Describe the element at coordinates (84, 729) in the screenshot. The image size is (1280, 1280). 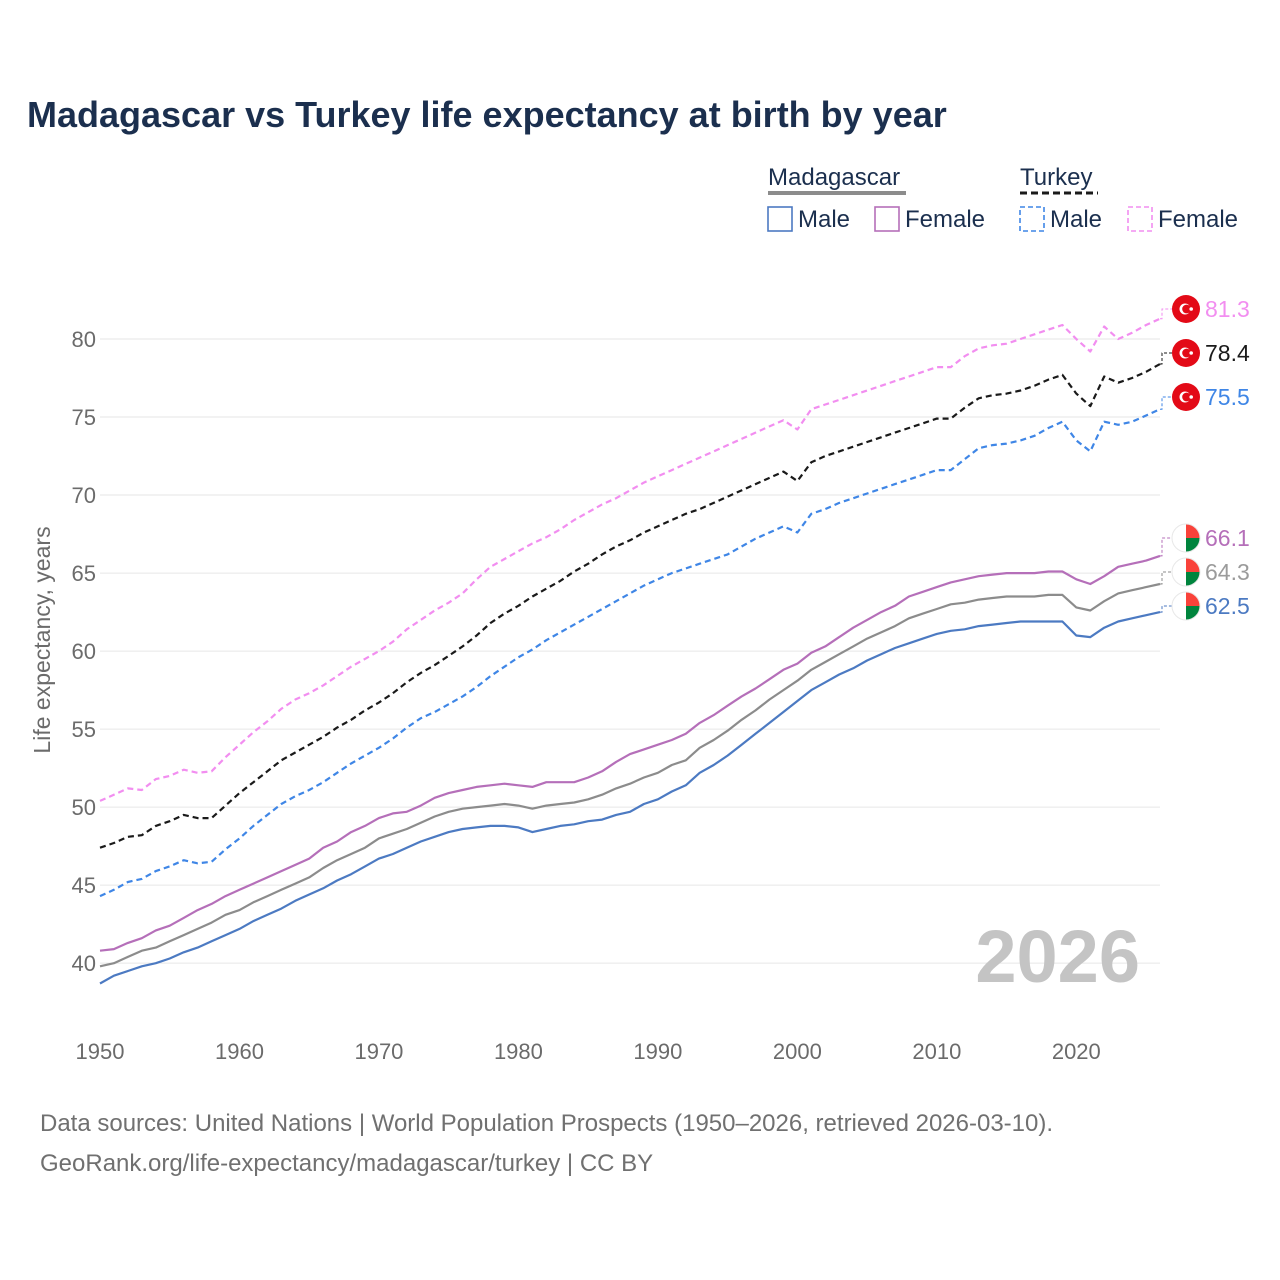
I see `y-tick-label: 55` at that location.